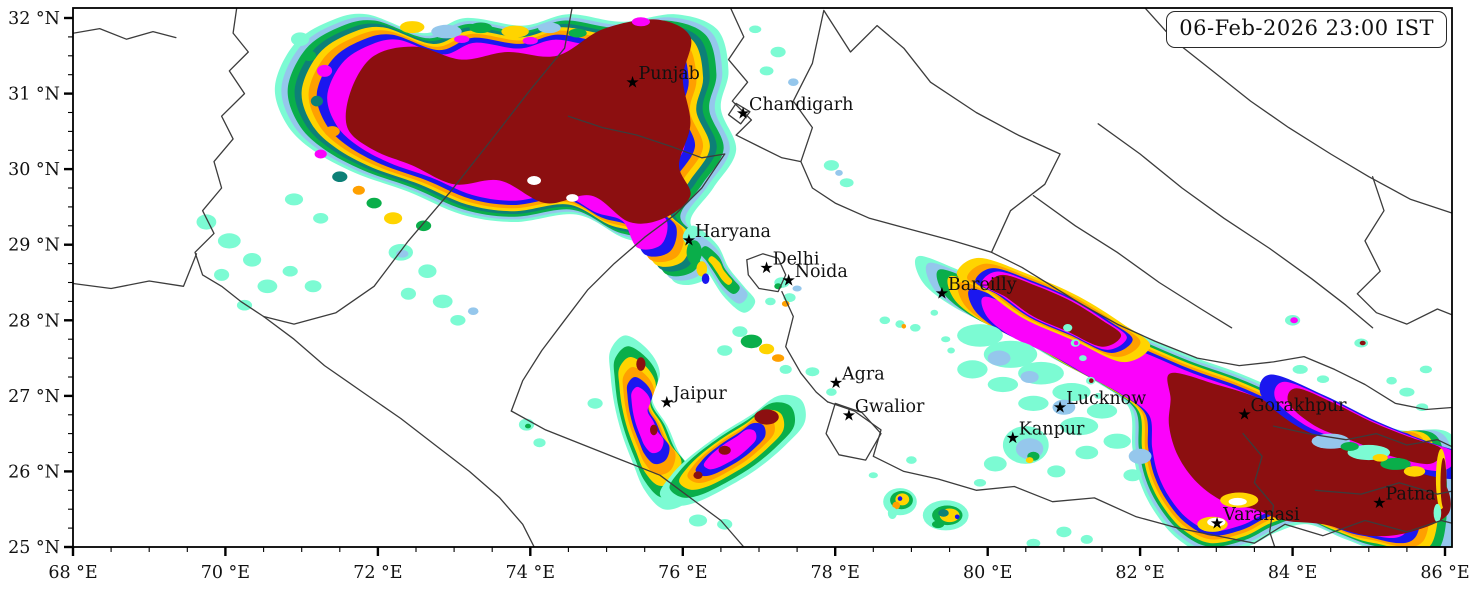  Describe the element at coordinates (982, 285) in the screenshot. I see `city-label: Bareilly` at that location.